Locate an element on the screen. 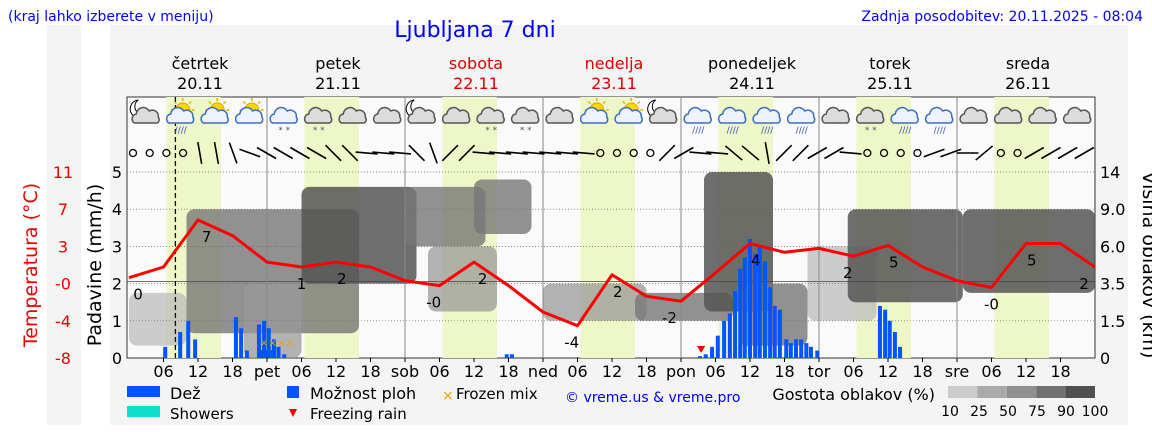 The image size is (1152, 443). page-title: Ljubljana 7 dni is located at coordinates (474, 30).